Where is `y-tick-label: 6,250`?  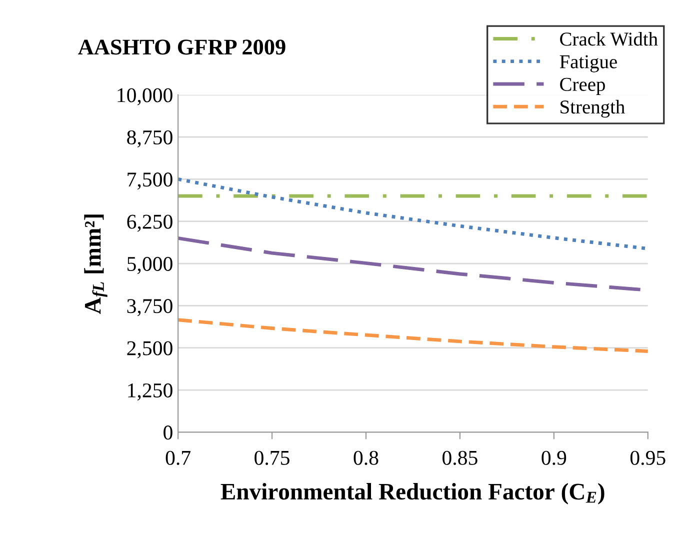
y-tick-label: 6,250 is located at coordinates (149, 223).